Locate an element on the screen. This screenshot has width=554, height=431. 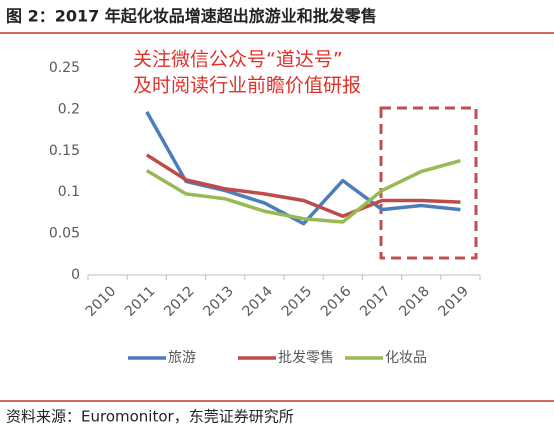
legend-label: 批发零售 is located at coordinates (306, 358).